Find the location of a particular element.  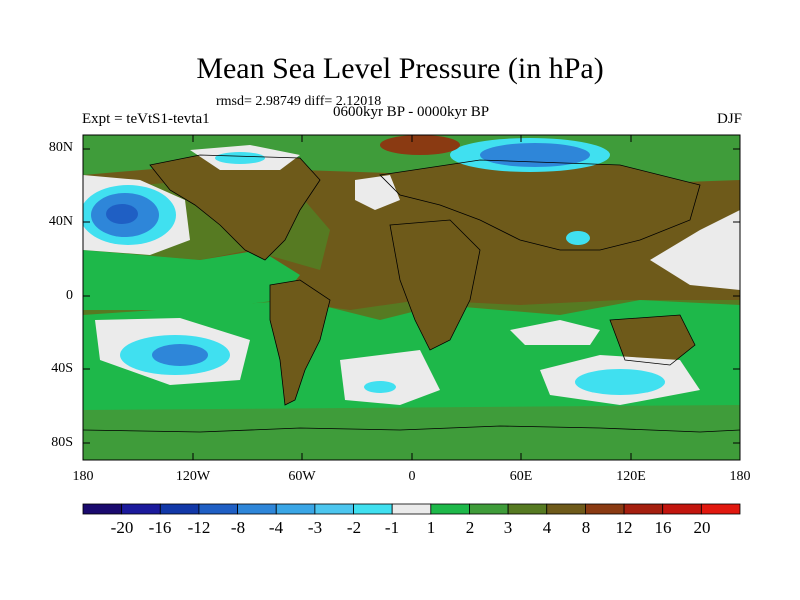

y-tick-label-80n: 80N is located at coordinates (60, 147).